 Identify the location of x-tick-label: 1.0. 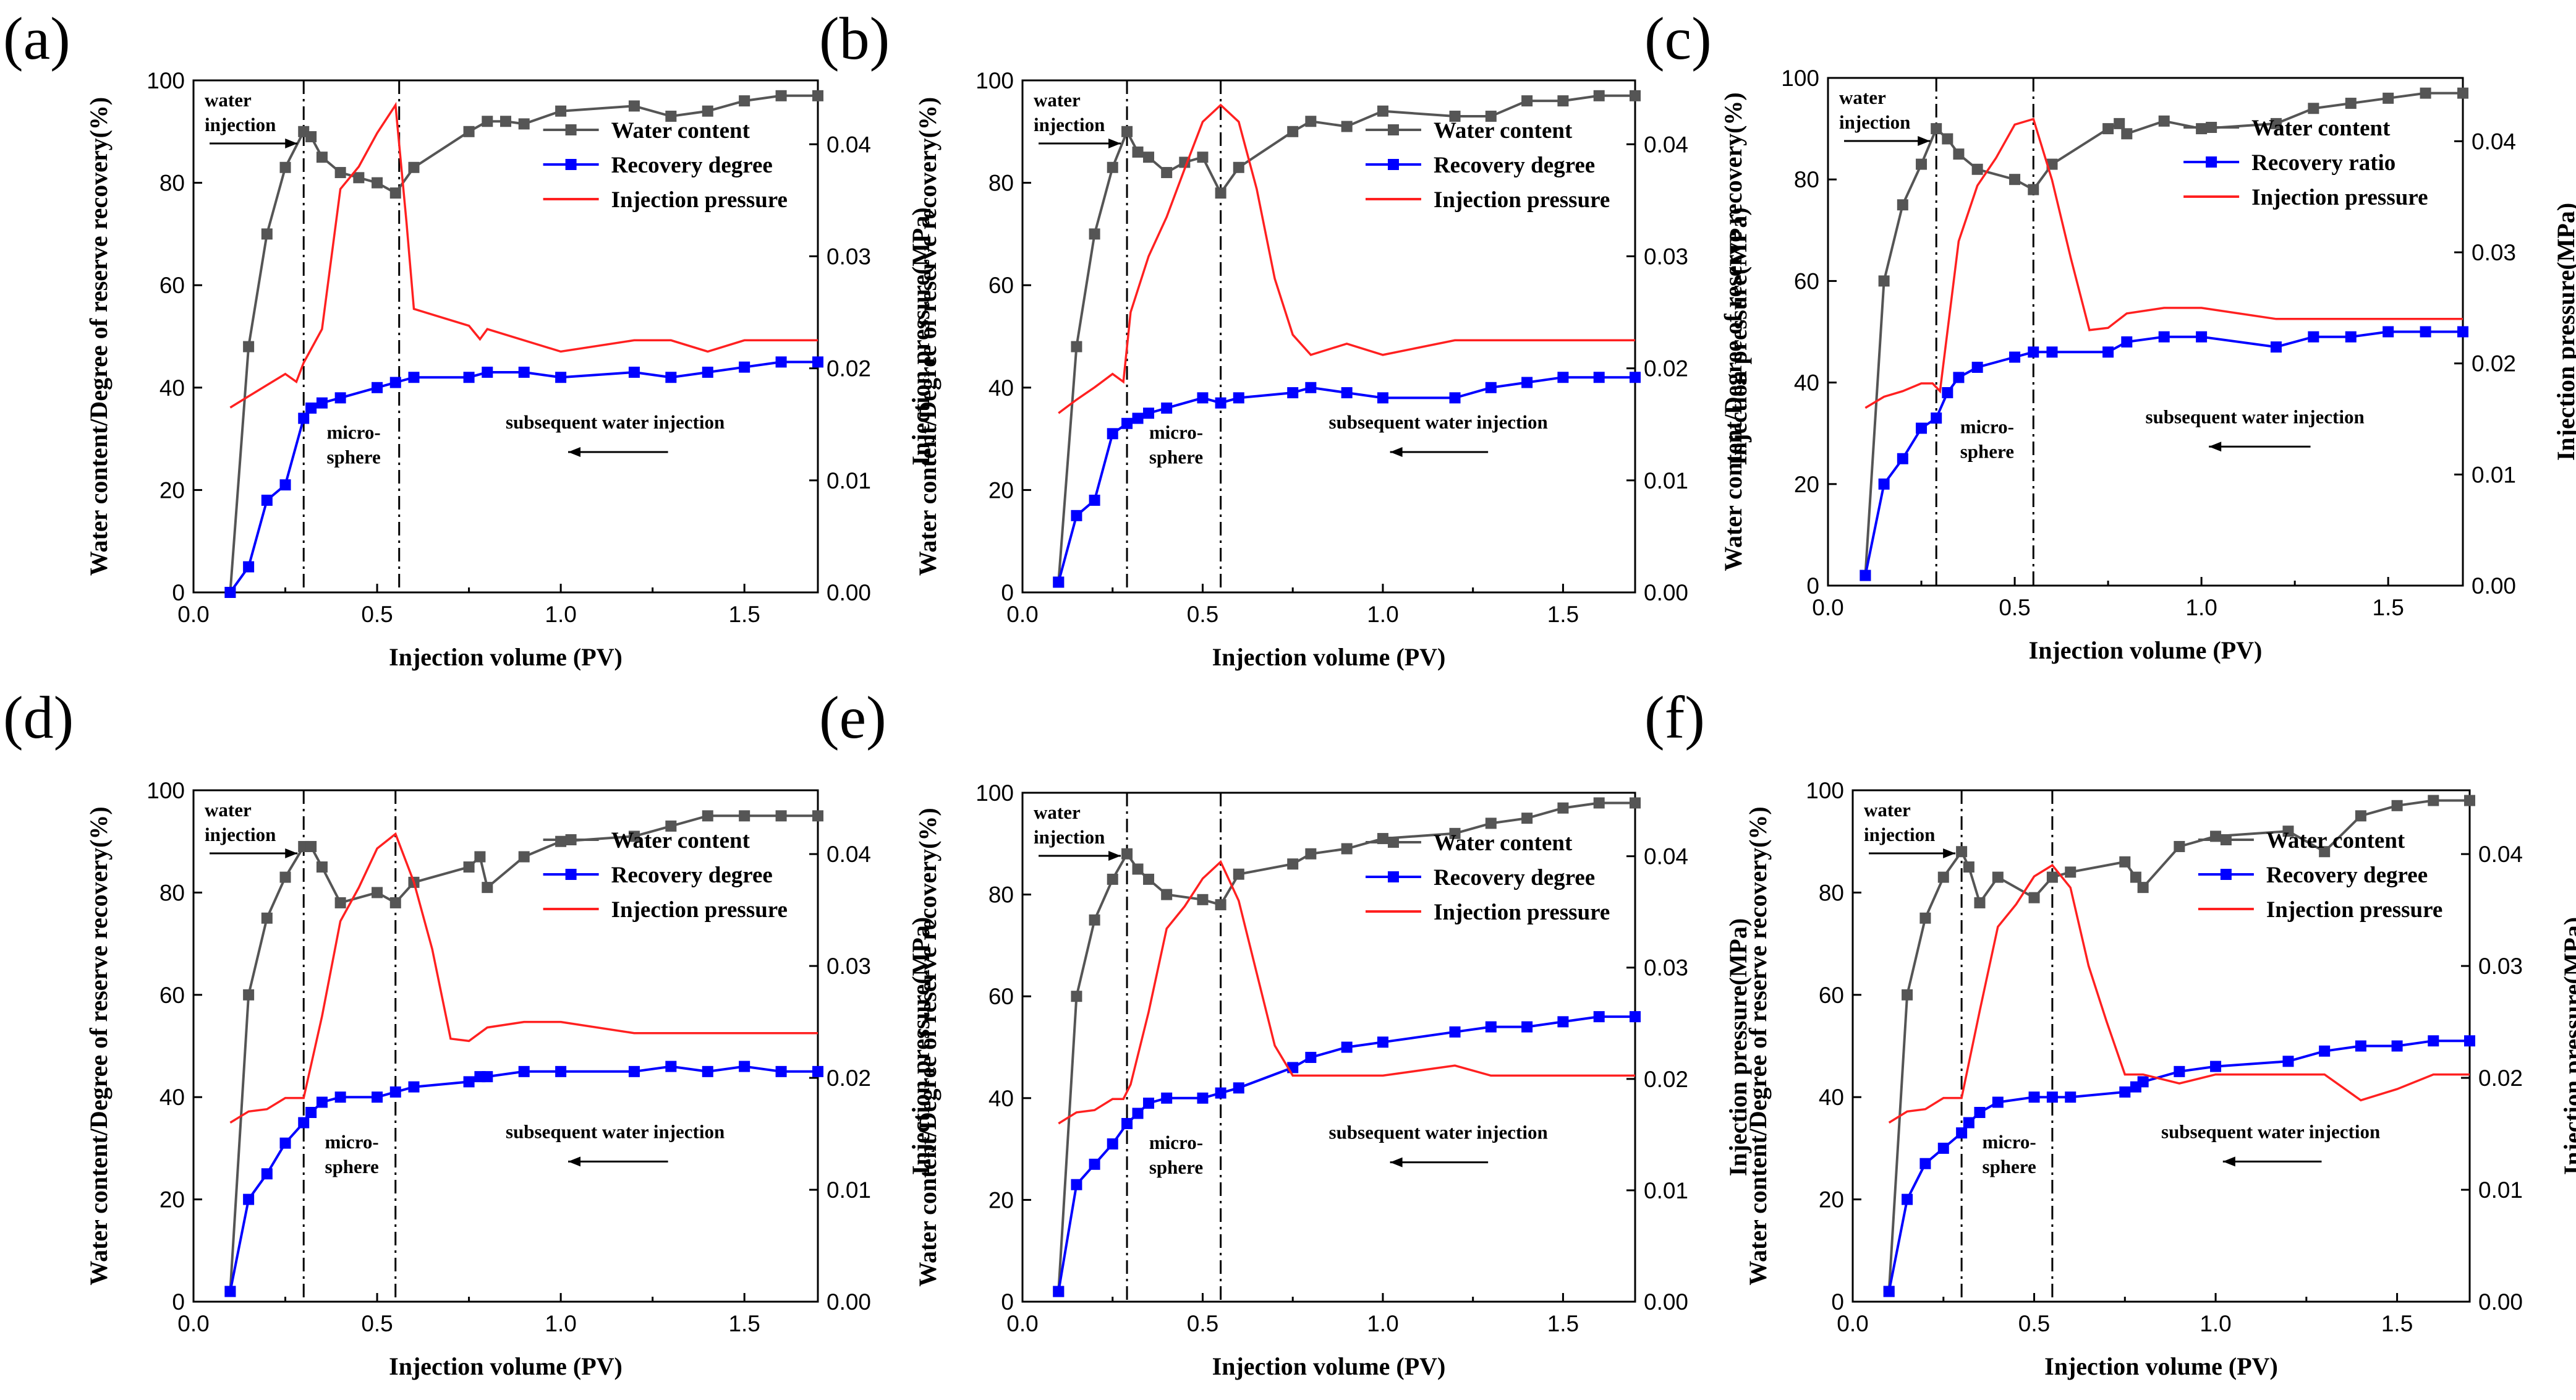
(560, 1323).